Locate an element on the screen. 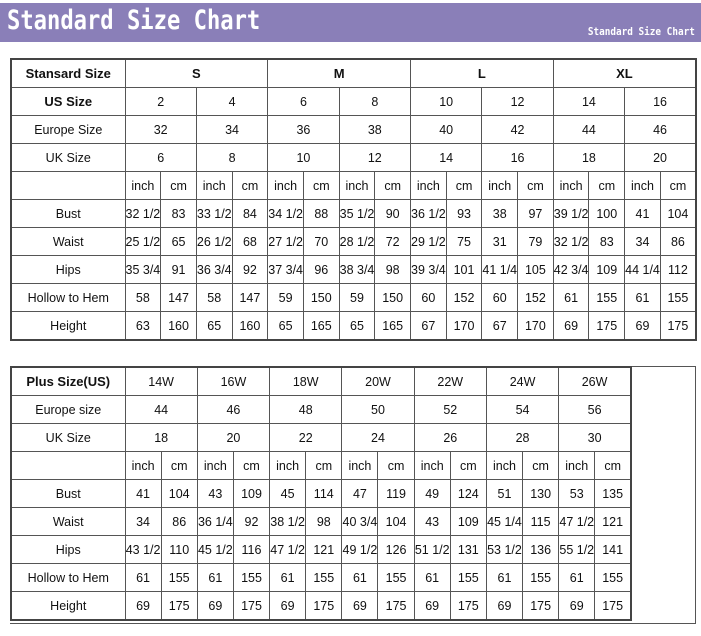  measure-value: 36 1/4 is located at coordinates (215, 521).